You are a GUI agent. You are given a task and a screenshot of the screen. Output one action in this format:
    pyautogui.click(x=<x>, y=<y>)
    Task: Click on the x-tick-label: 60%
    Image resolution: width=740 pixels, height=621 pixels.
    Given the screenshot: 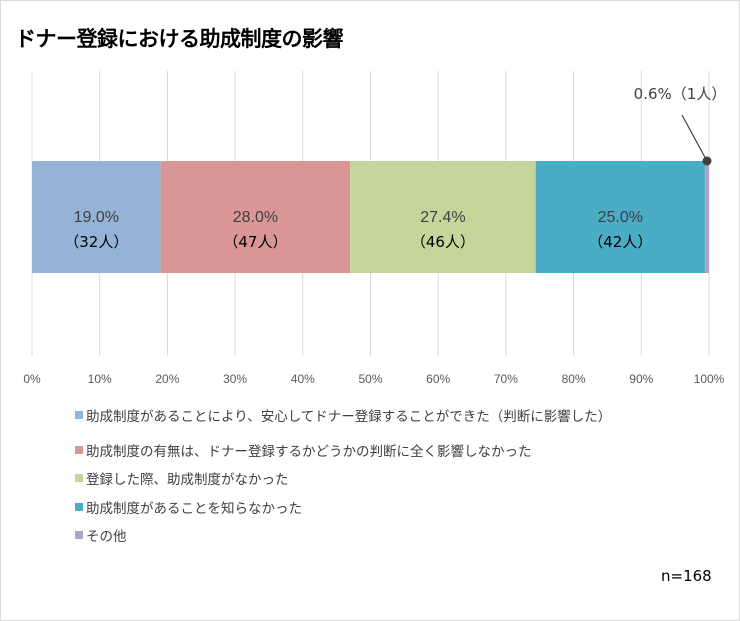 What is the action you would take?
    pyautogui.click(x=438, y=379)
    